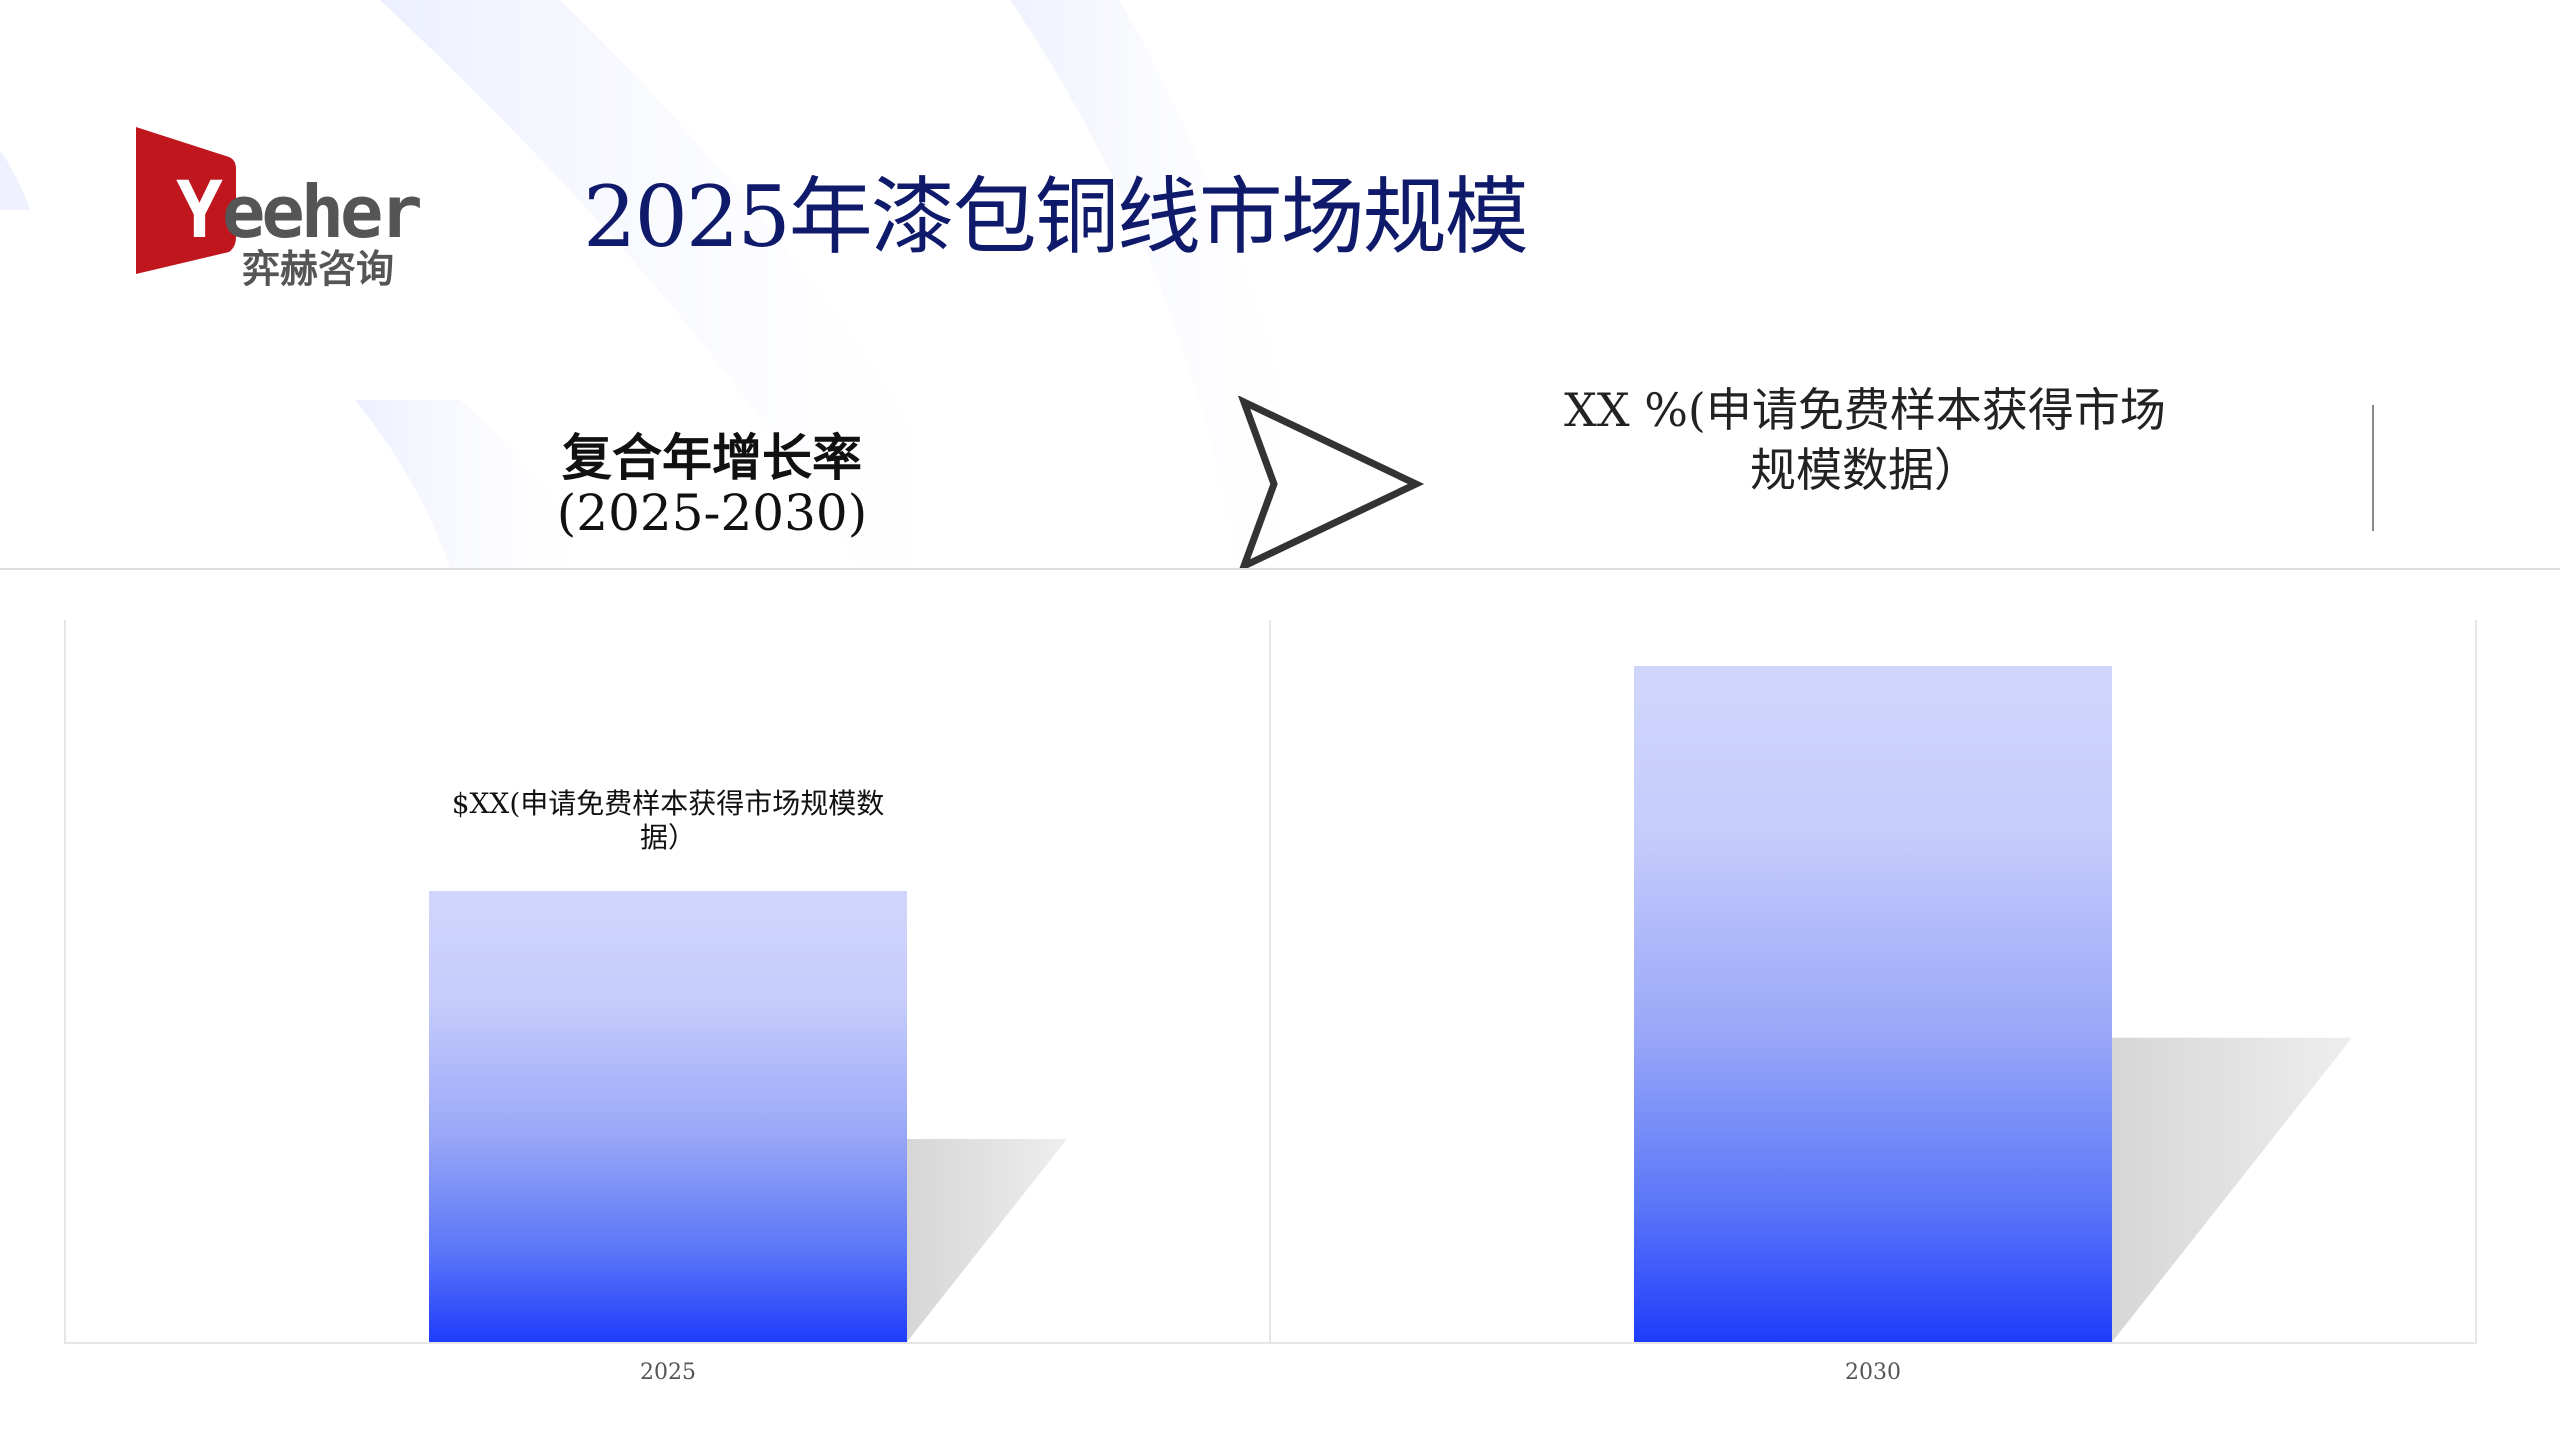 The width and height of the screenshot is (2560, 1442). I want to click on bar-2025, so click(668, 1116).